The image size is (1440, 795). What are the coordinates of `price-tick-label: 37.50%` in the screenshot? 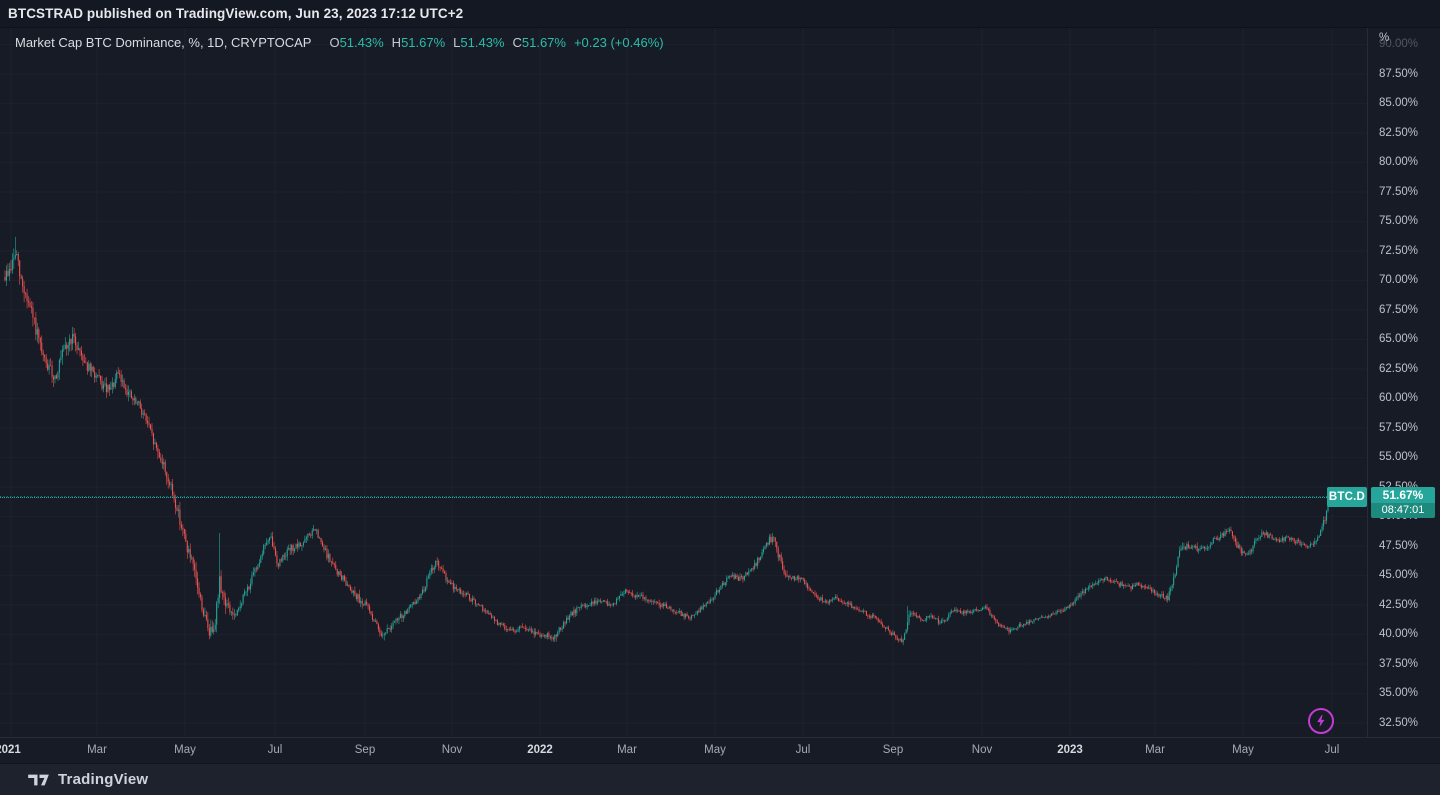 It's located at (1399, 663).